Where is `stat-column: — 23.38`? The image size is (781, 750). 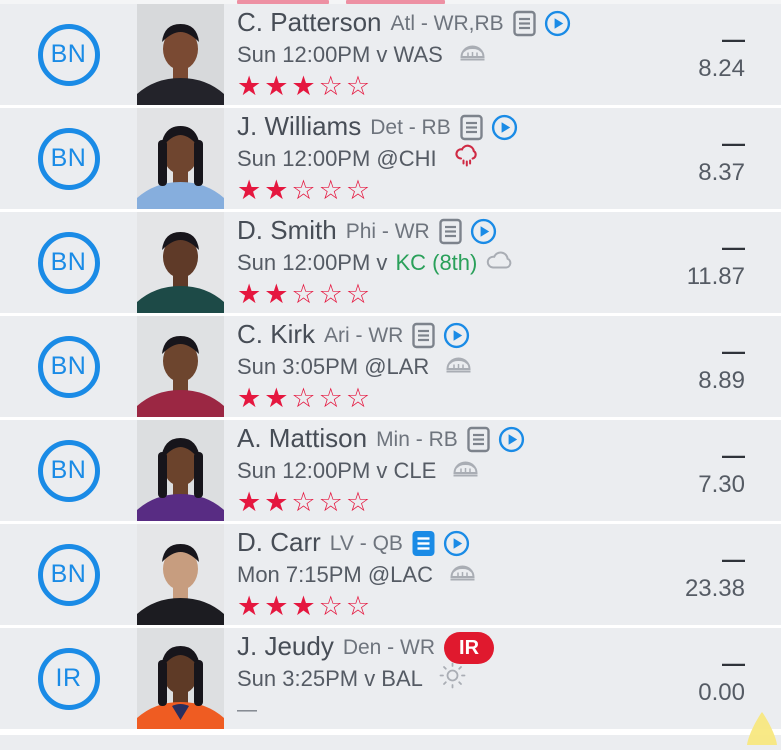 stat-column: — 23.38 is located at coordinates (707, 574).